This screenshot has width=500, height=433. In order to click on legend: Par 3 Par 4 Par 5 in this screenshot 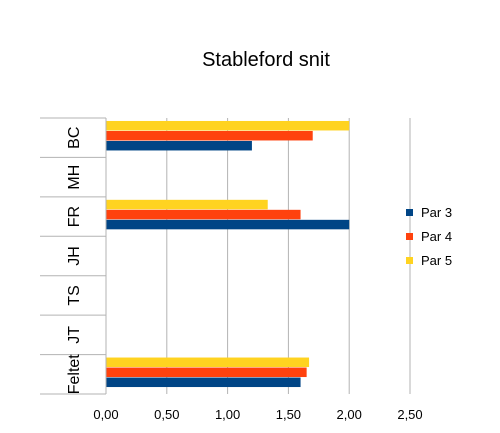, I will do `click(429, 236)`.